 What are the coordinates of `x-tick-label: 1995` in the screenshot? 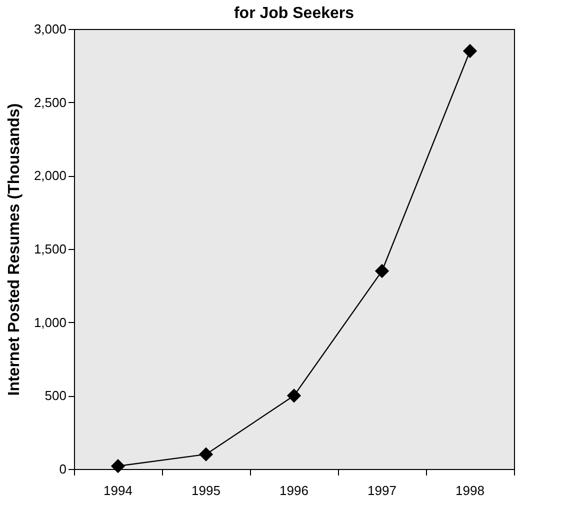 It's located at (206, 490).